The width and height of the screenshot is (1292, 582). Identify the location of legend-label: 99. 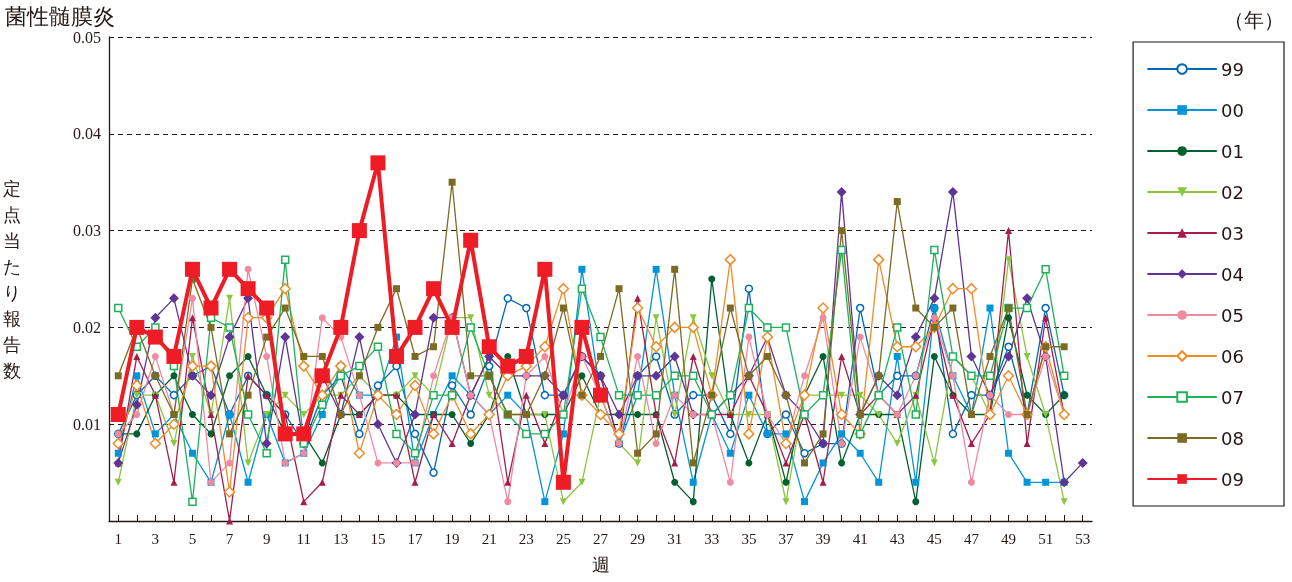
(1232, 69).